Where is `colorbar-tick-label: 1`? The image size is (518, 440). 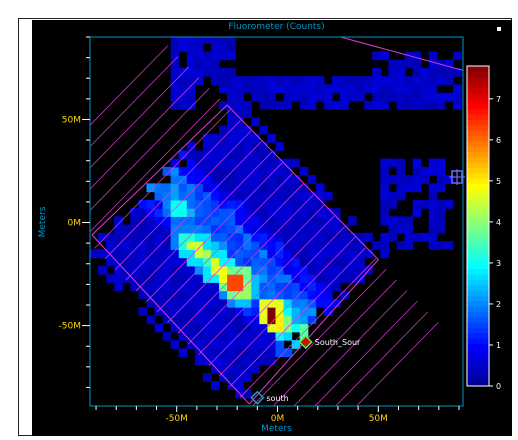
colorbar-tick-label: 1 is located at coordinates (498, 345).